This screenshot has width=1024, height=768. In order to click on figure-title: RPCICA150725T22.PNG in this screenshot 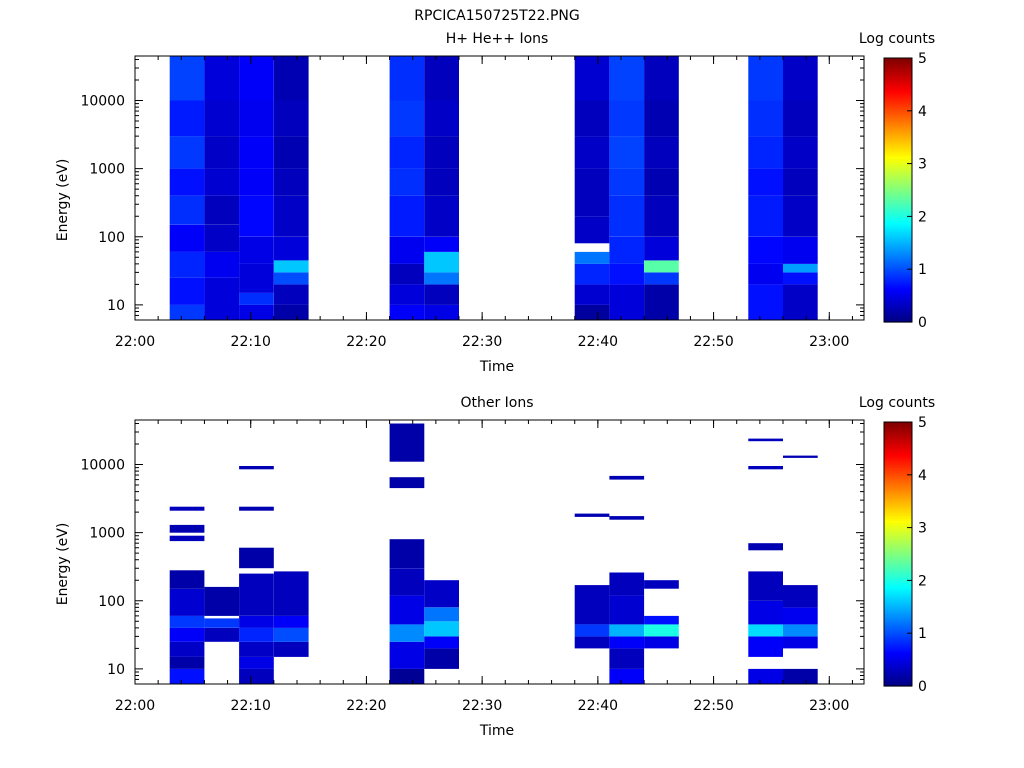, I will do `click(496, 16)`.